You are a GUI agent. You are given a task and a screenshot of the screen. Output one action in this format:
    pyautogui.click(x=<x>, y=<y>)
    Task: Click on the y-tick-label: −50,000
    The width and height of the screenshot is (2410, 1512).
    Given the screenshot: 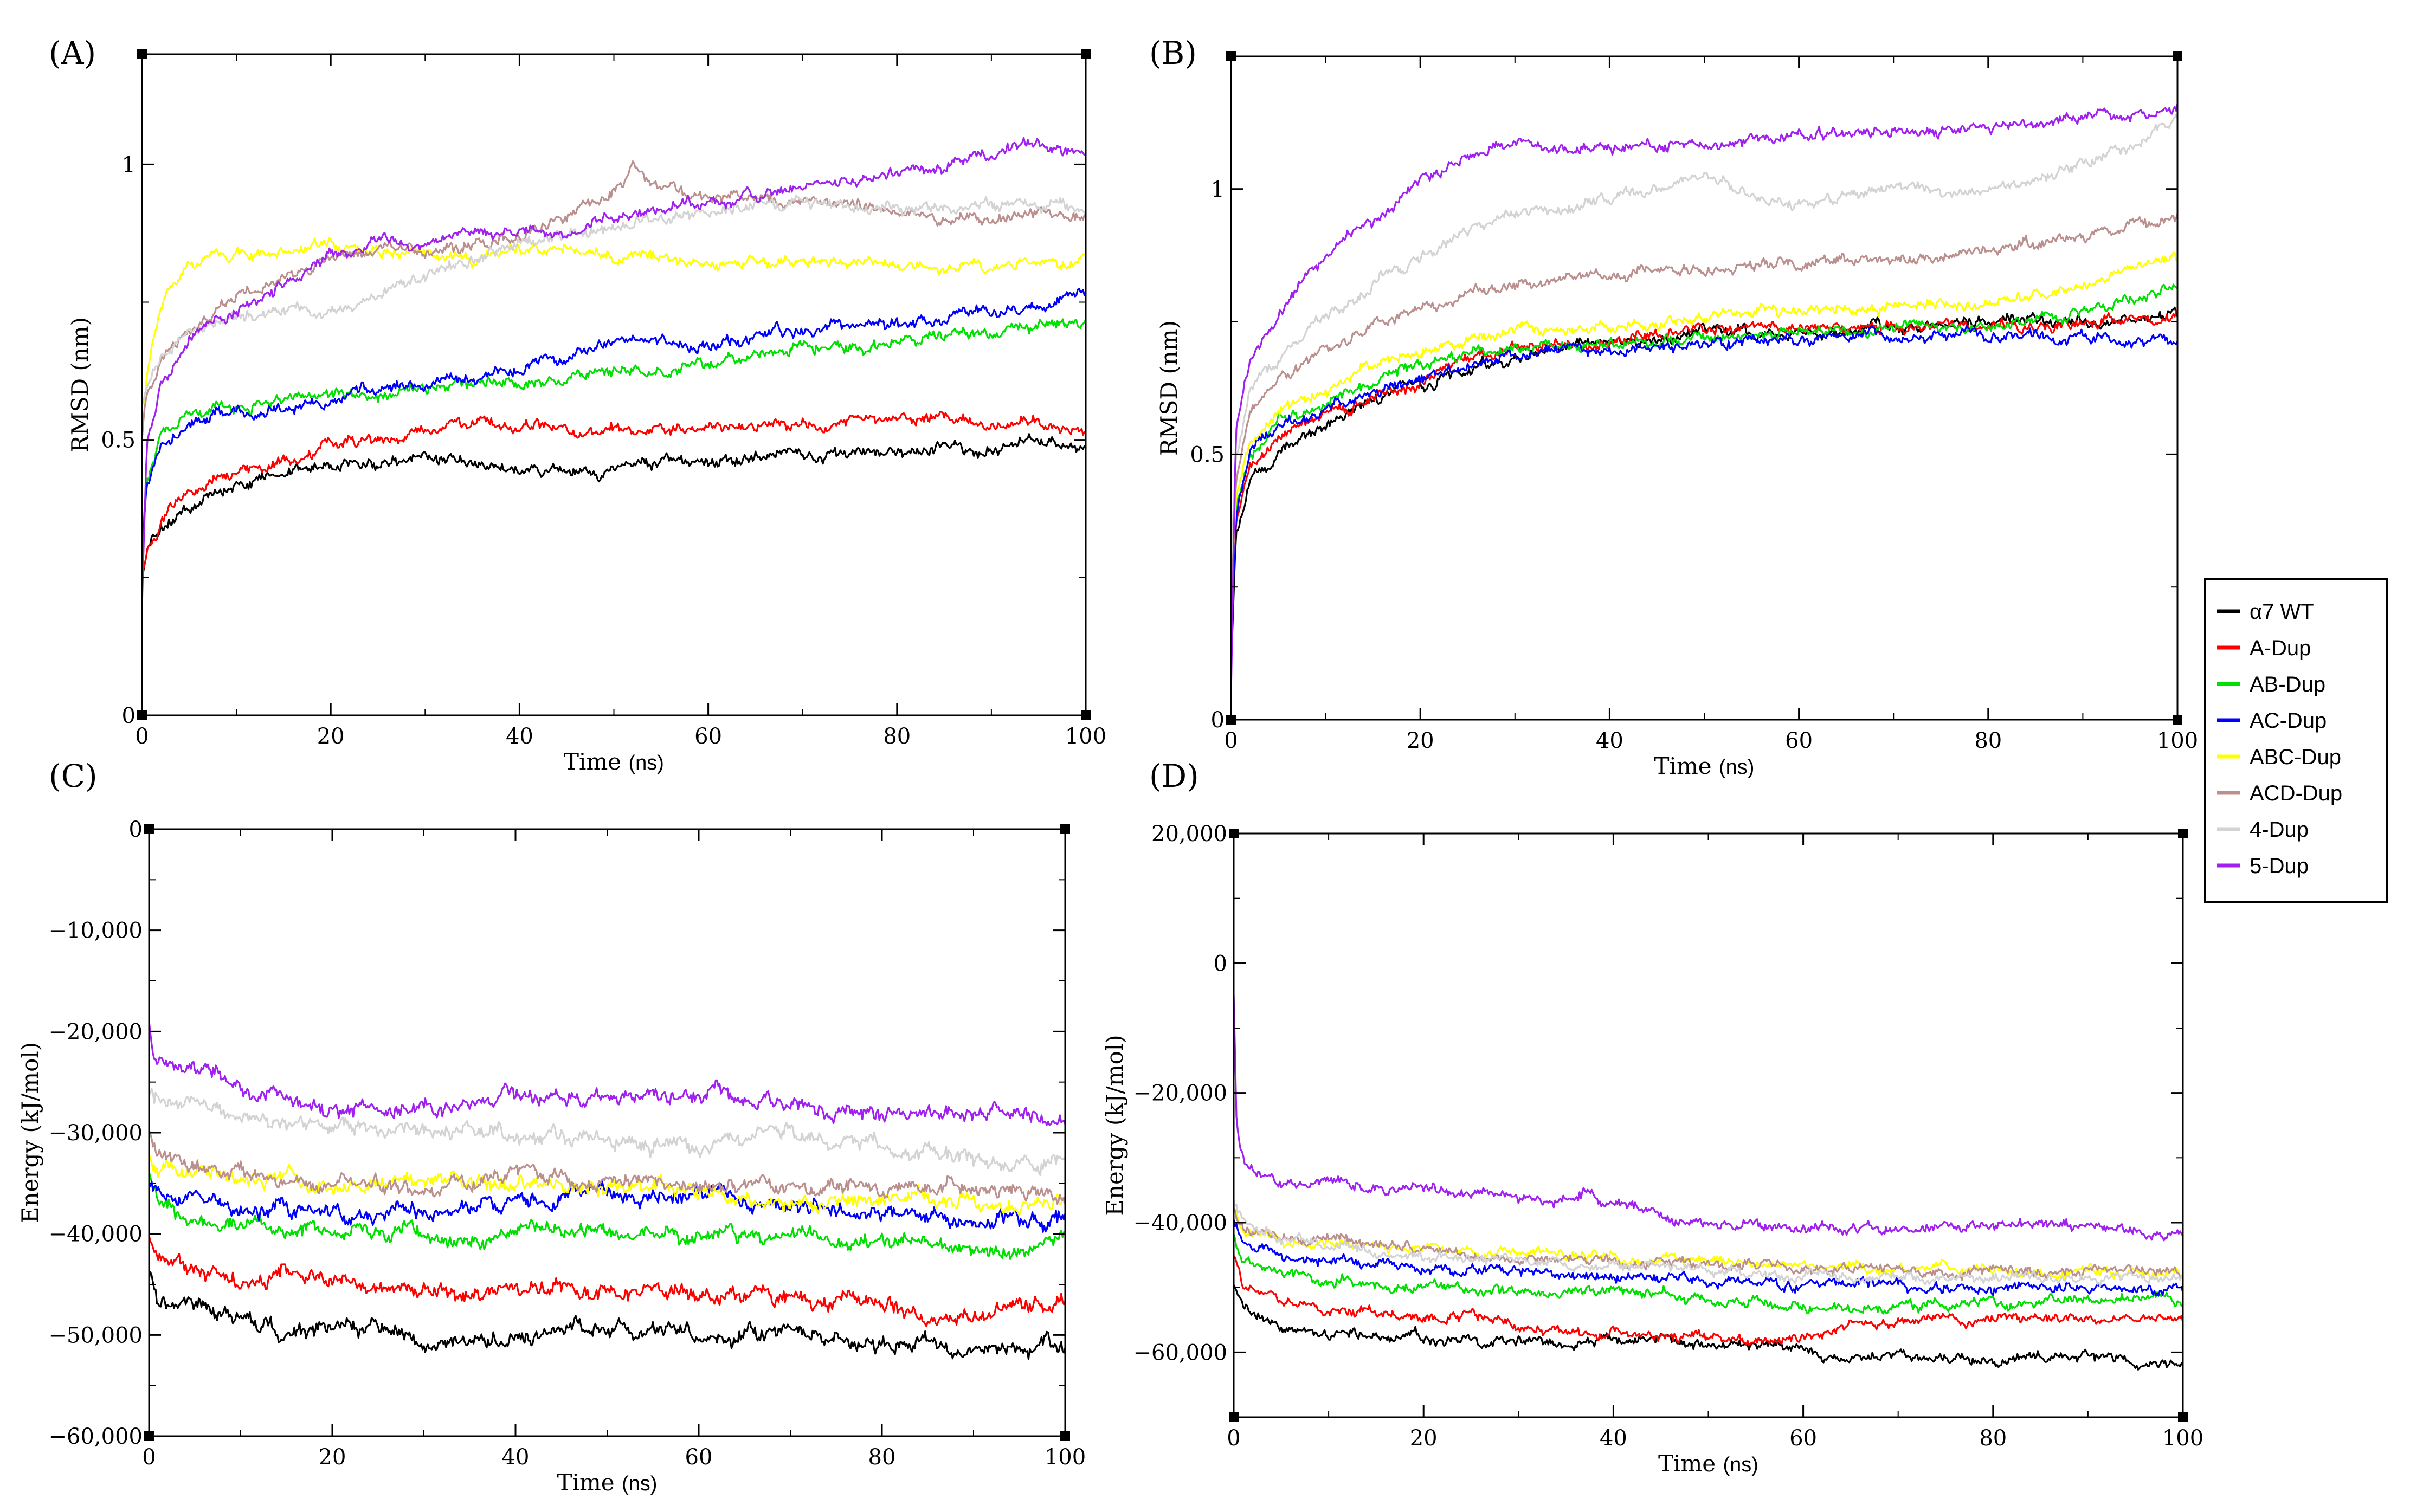 What is the action you would take?
    pyautogui.click(x=96, y=1335)
    